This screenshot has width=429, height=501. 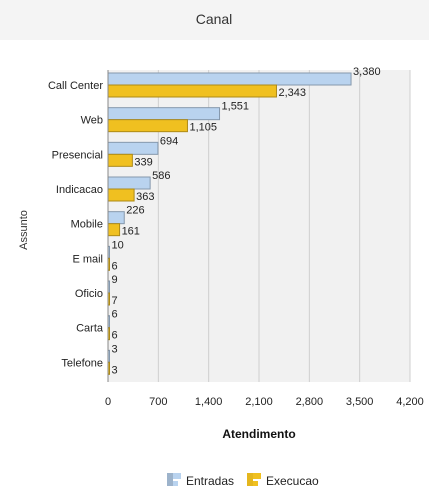 I want to click on category-label: Oficio, so click(x=89, y=294).